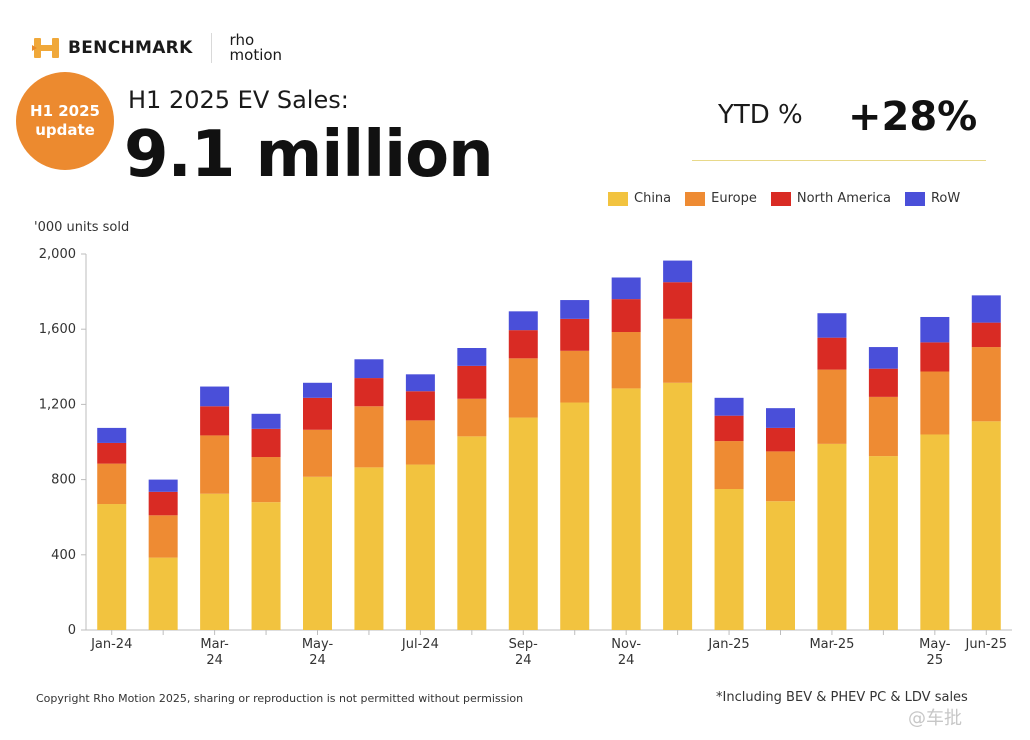 The width and height of the screenshot is (1030, 740). Describe the element at coordinates (935, 660) in the screenshot. I see `x-tick-label: 25` at that location.